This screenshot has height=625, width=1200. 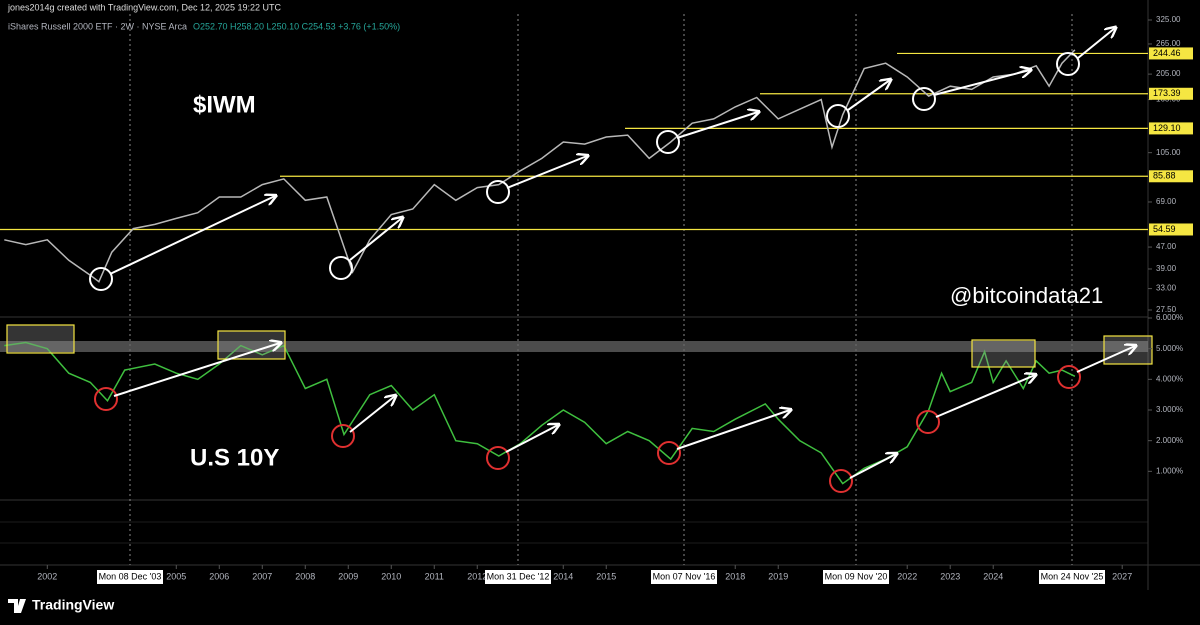 I want to click on date-badge-label: Mon 24 Nov '25, so click(x=1072, y=576).